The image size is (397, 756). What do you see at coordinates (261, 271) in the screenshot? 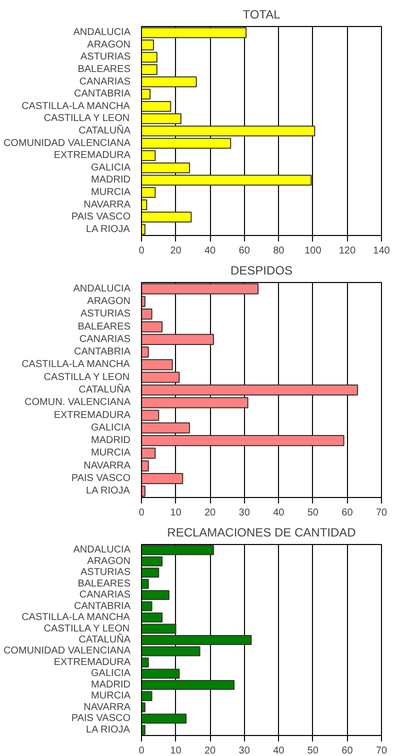
I see `chart-title: DESPIDOS` at bounding box center [261, 271].